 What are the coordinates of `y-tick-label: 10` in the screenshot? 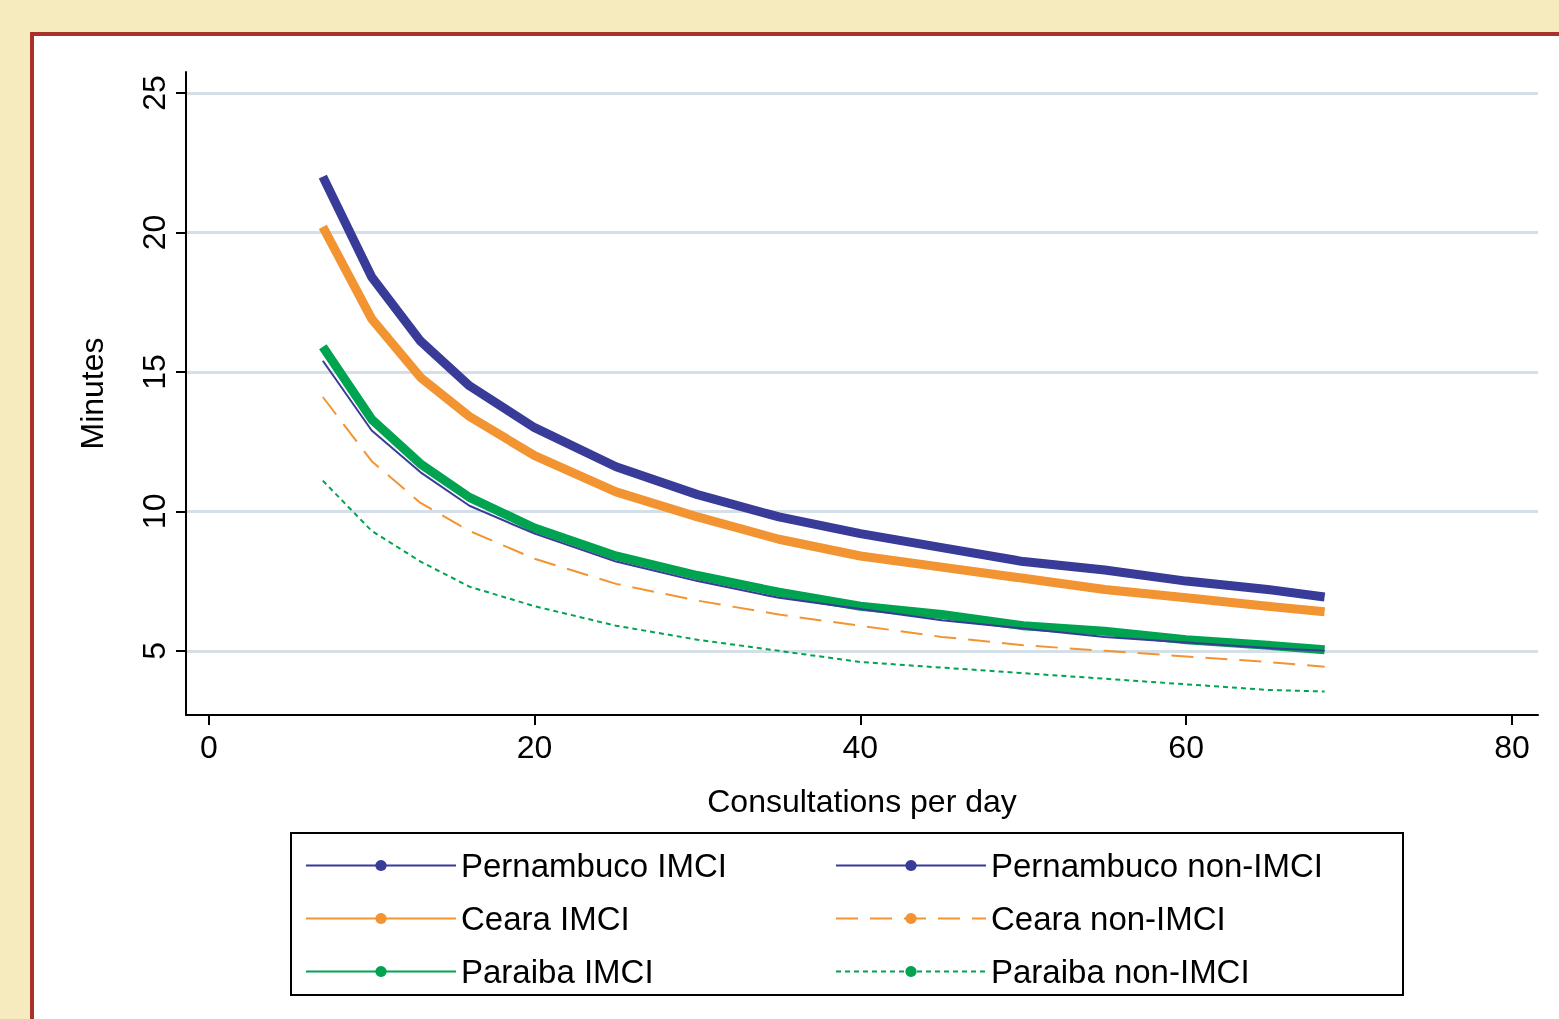 It's located at (154, 511).